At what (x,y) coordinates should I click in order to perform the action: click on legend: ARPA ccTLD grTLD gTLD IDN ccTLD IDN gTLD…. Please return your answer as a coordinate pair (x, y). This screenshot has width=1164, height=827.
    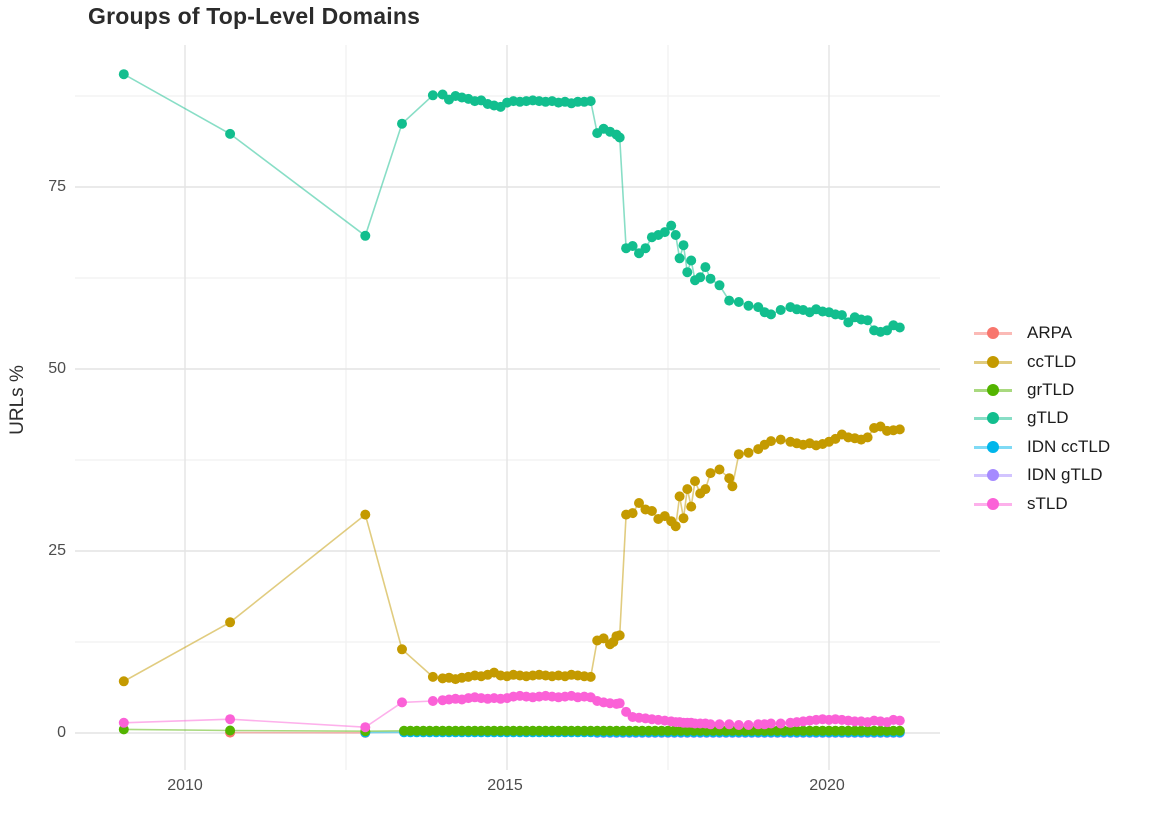
    Looking at the image, I should click on (1042, 418).